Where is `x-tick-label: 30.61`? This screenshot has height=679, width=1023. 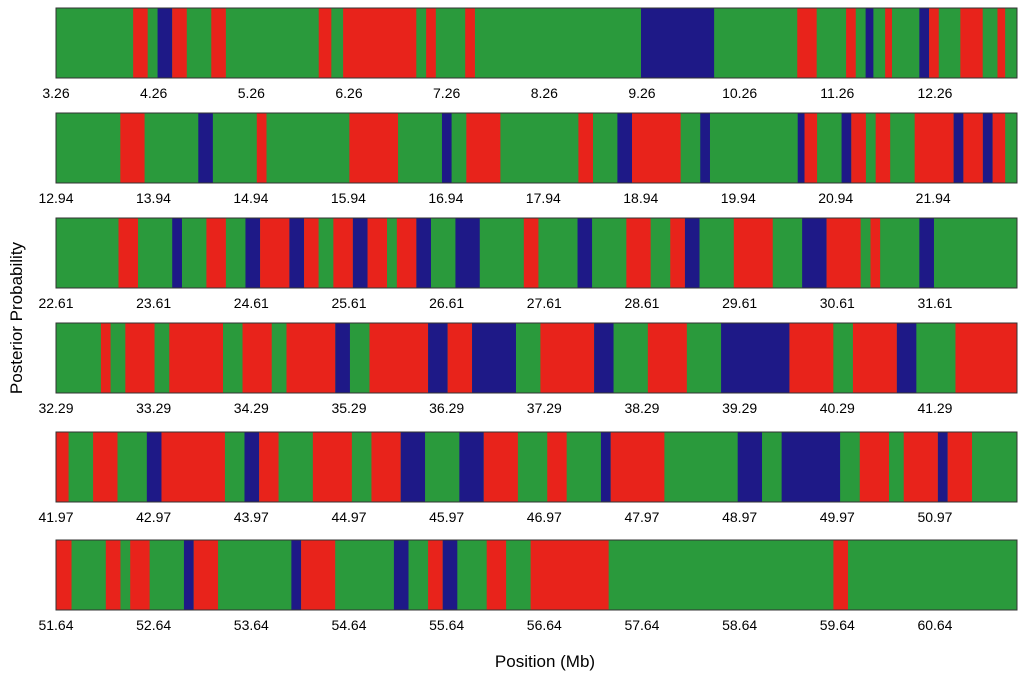 x-tick-label: 30.61 is located at coordinates (837, 303).